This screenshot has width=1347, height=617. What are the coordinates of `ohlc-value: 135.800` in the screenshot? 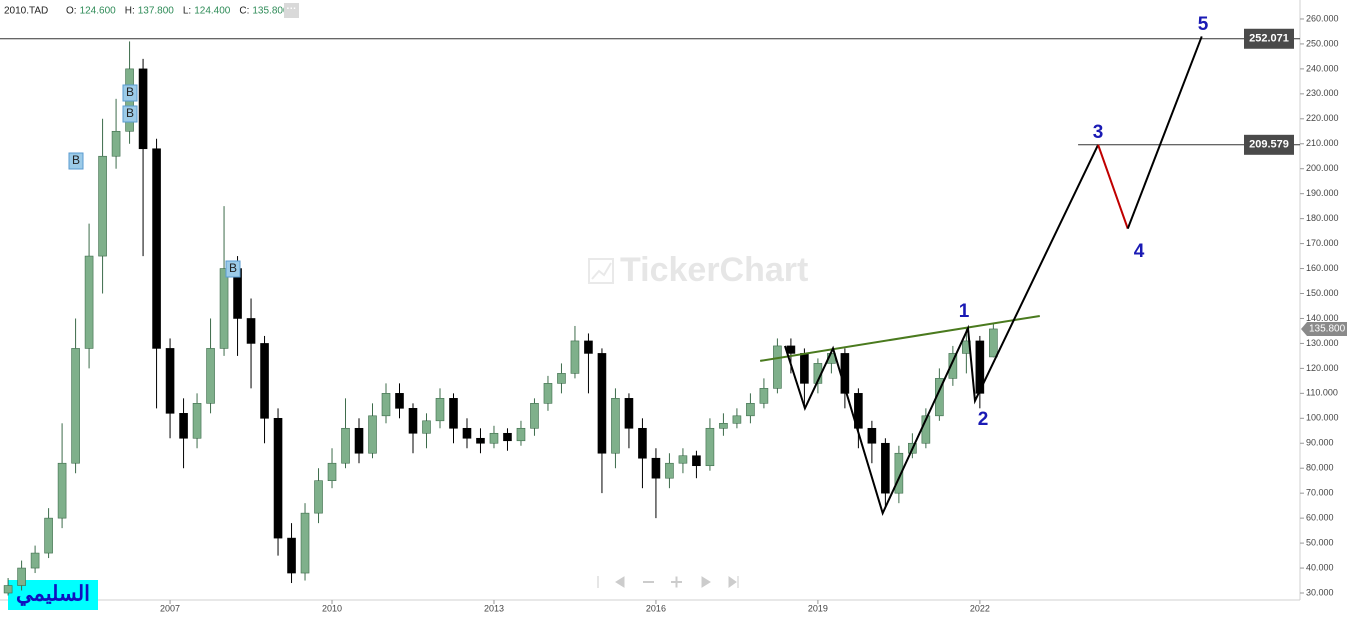 It's located at (270, 11).